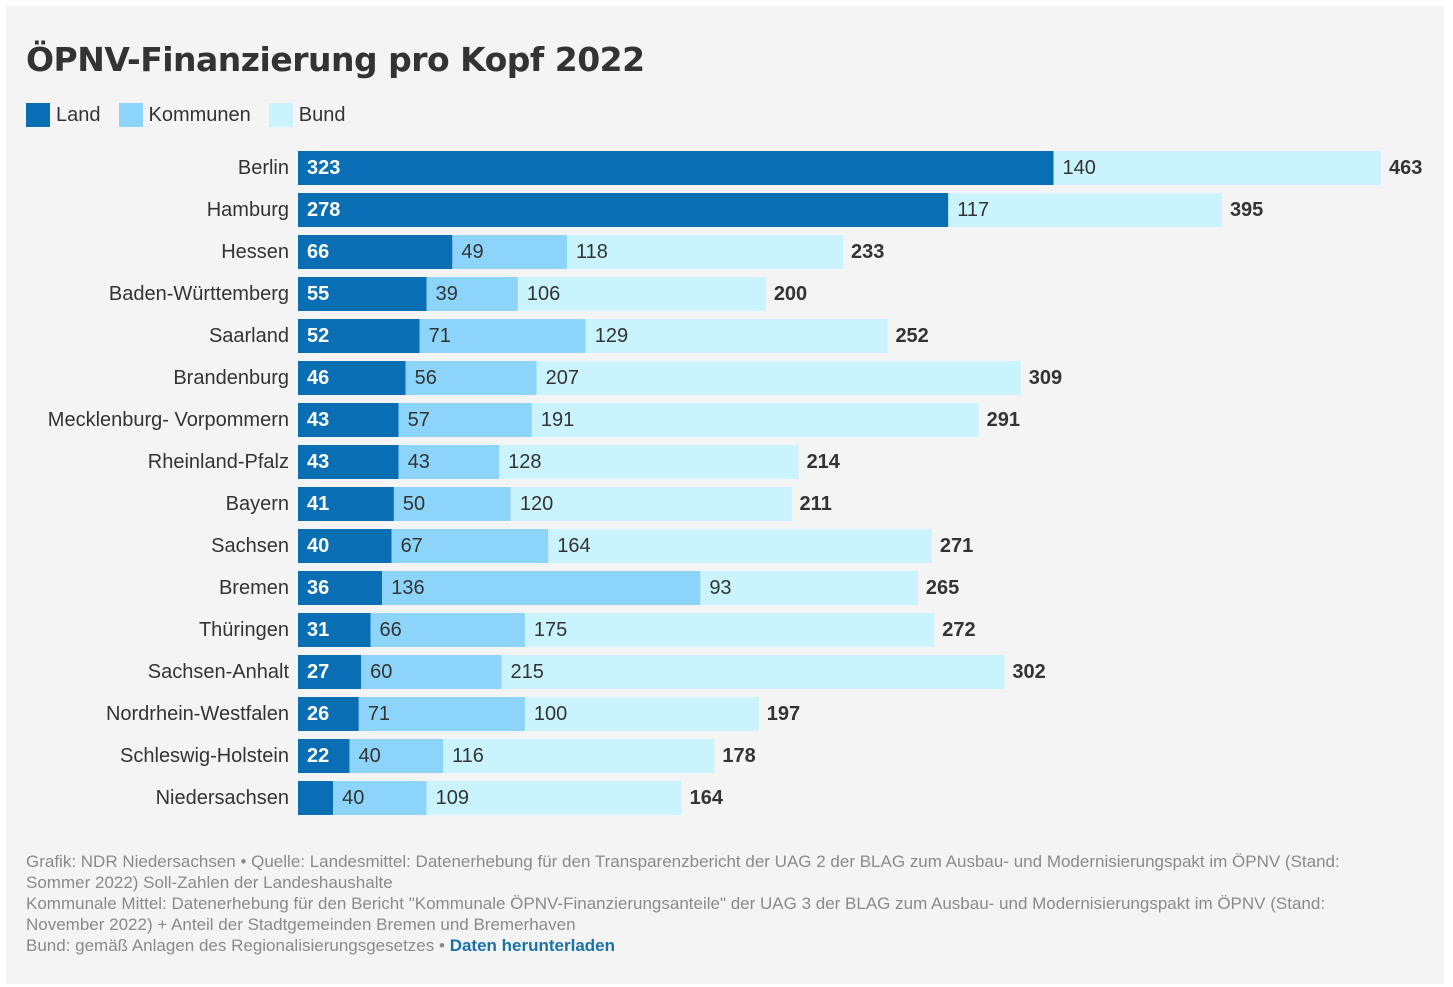  I want to click on legend-item-bund: Bund, so click(307, 115).